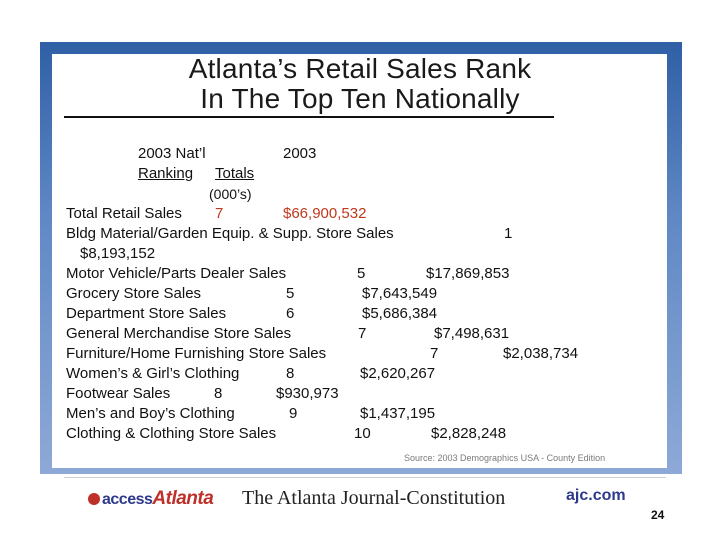 This screenshot has height=540, width=720. I want to click on ajc-newspaper-logo: The Atlanta Journal-Constitution, so click(374, 498).